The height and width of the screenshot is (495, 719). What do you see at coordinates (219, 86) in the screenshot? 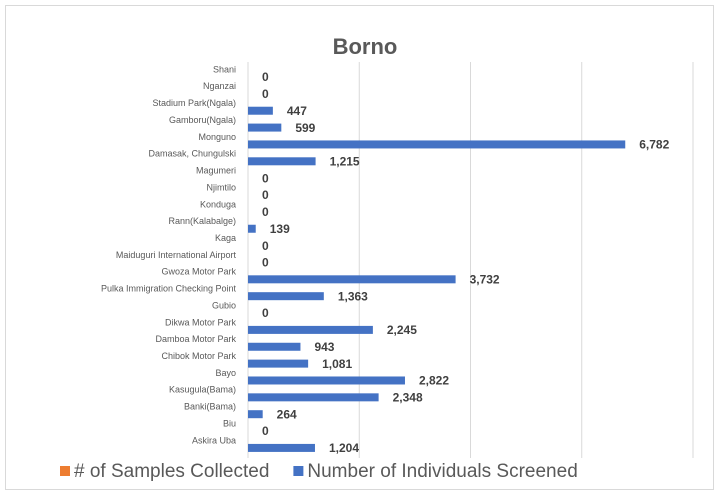
I see `category-label: Nganzai` at bounding box center [219, 86].